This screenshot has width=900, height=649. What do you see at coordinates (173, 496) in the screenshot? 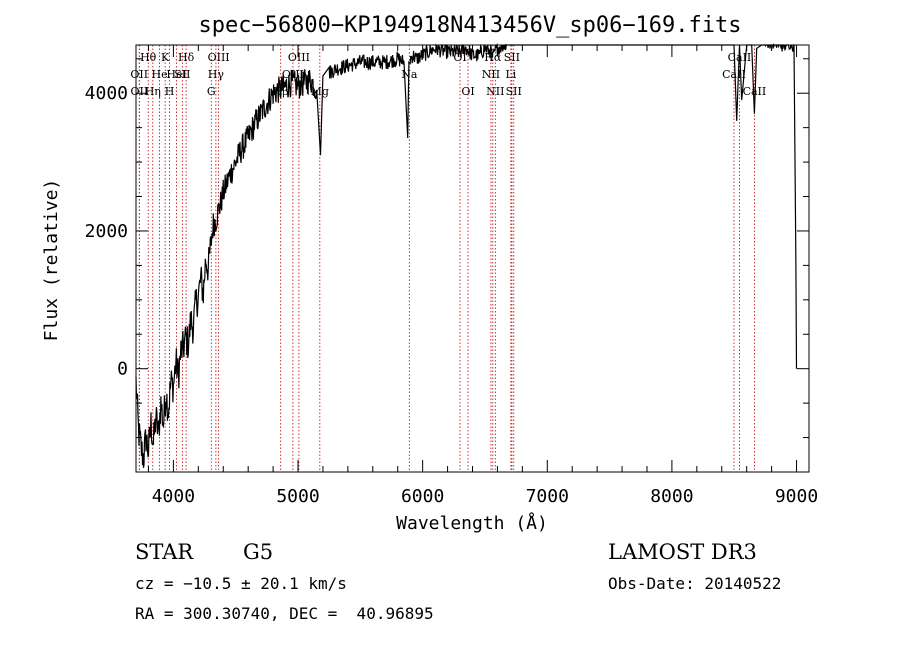
I see `x-tick-label: 4000` at bounding box center [173, 496].